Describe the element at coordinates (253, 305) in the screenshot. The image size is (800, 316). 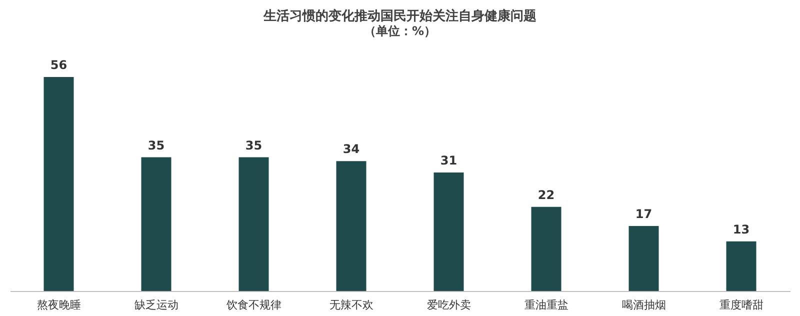
I see `x-tick-label: 饮食不规律` at that location.